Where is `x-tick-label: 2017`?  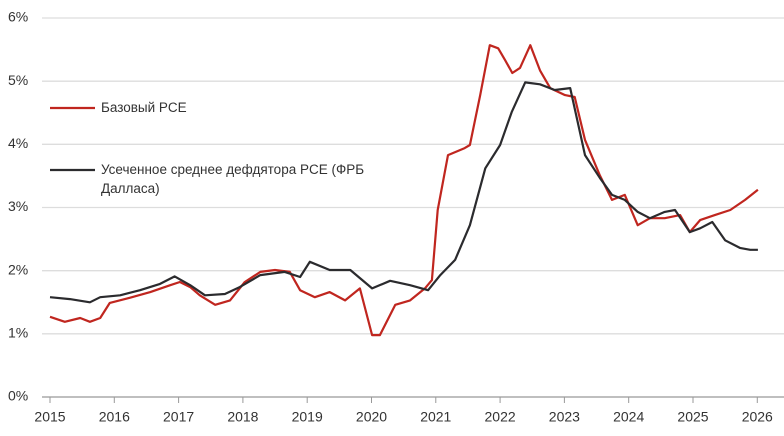
x-tick-label: 2017 is located at coordinates (178, 417).